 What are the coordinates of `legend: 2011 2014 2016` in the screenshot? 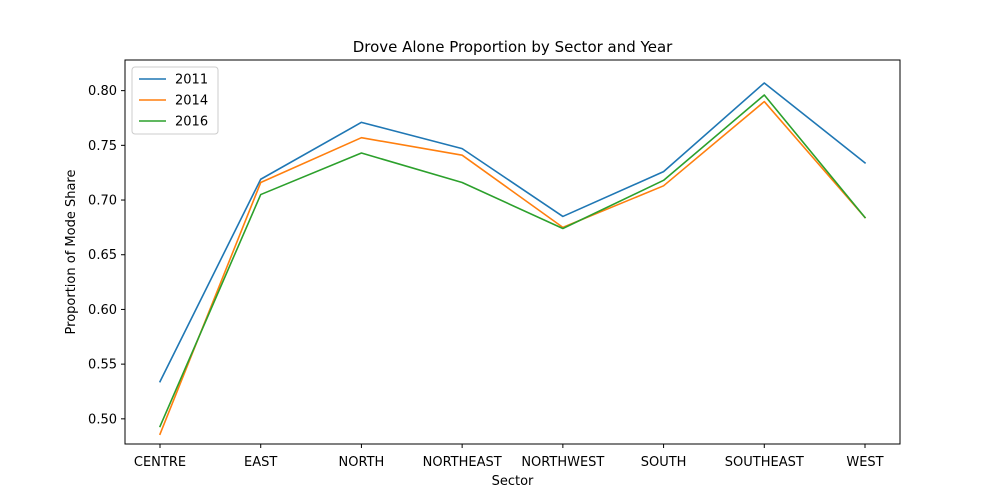 It's located at (175, 100).